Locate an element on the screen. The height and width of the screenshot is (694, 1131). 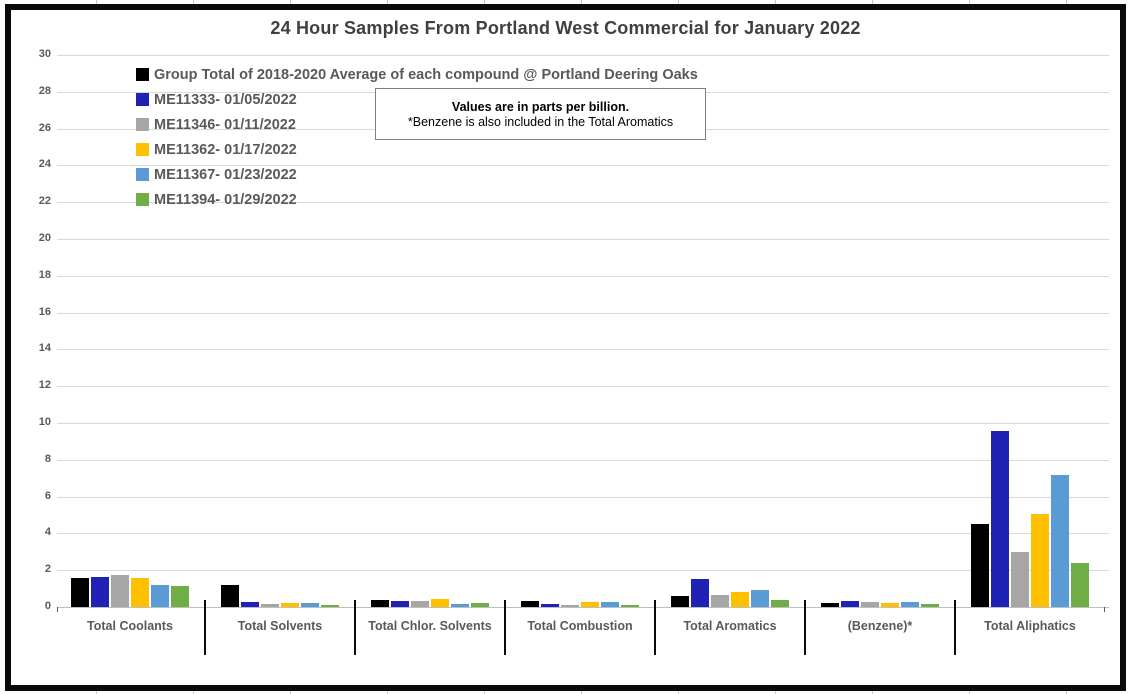
legend-label: ME11346- 01/11/2022 is located at coordinates (225, 124).